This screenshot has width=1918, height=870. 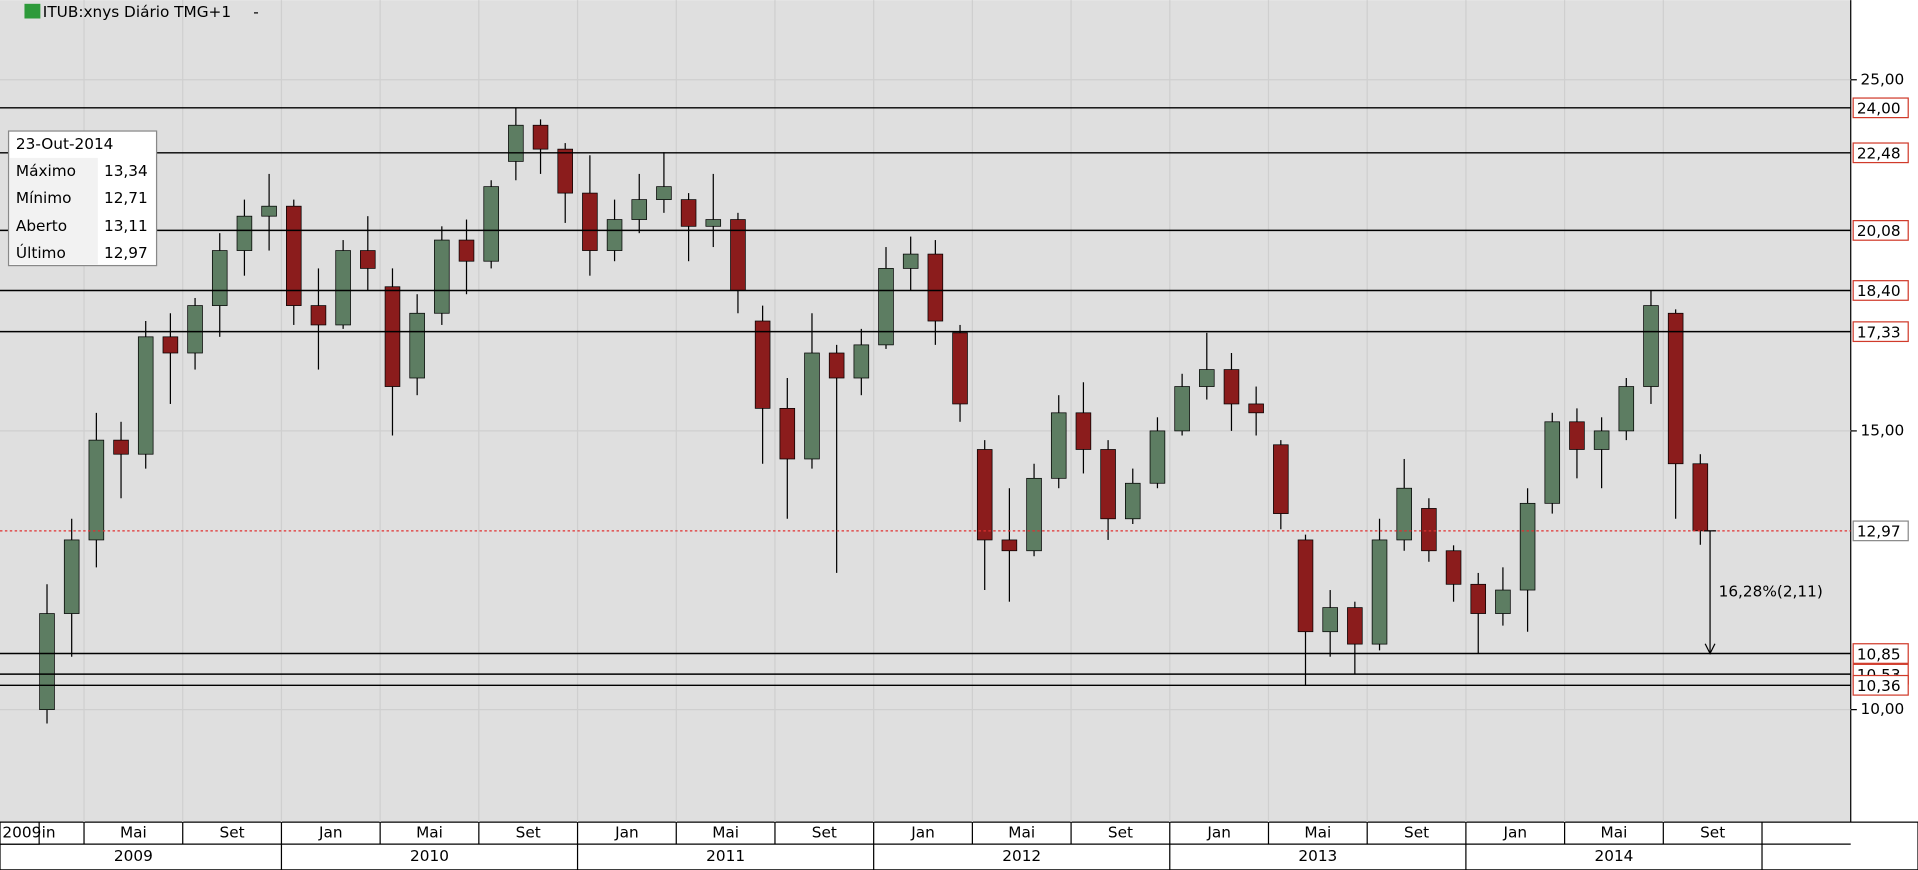 I want to click on info-box-column, so click(x=53, y=211).